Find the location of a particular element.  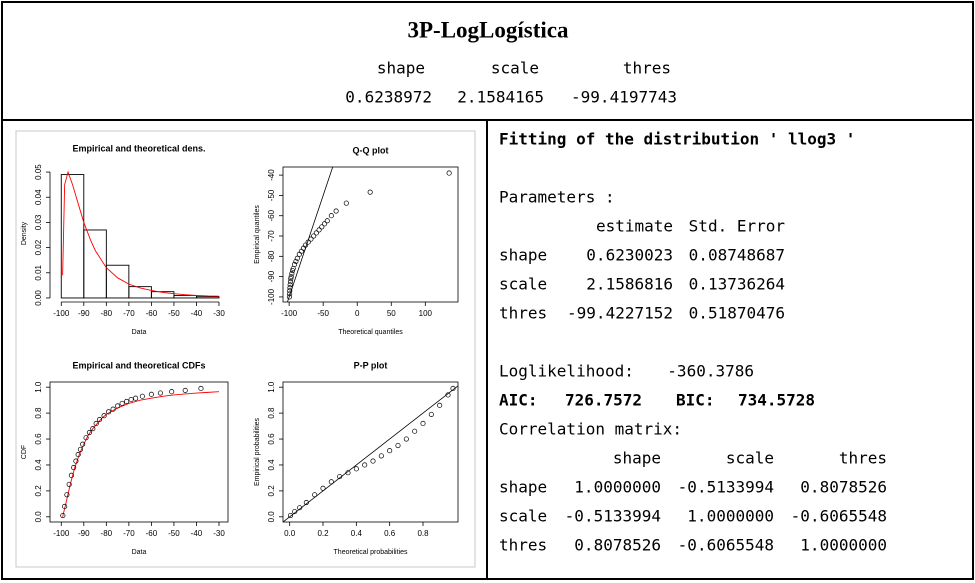

row-name: thres is located at coordinates (523, 313).